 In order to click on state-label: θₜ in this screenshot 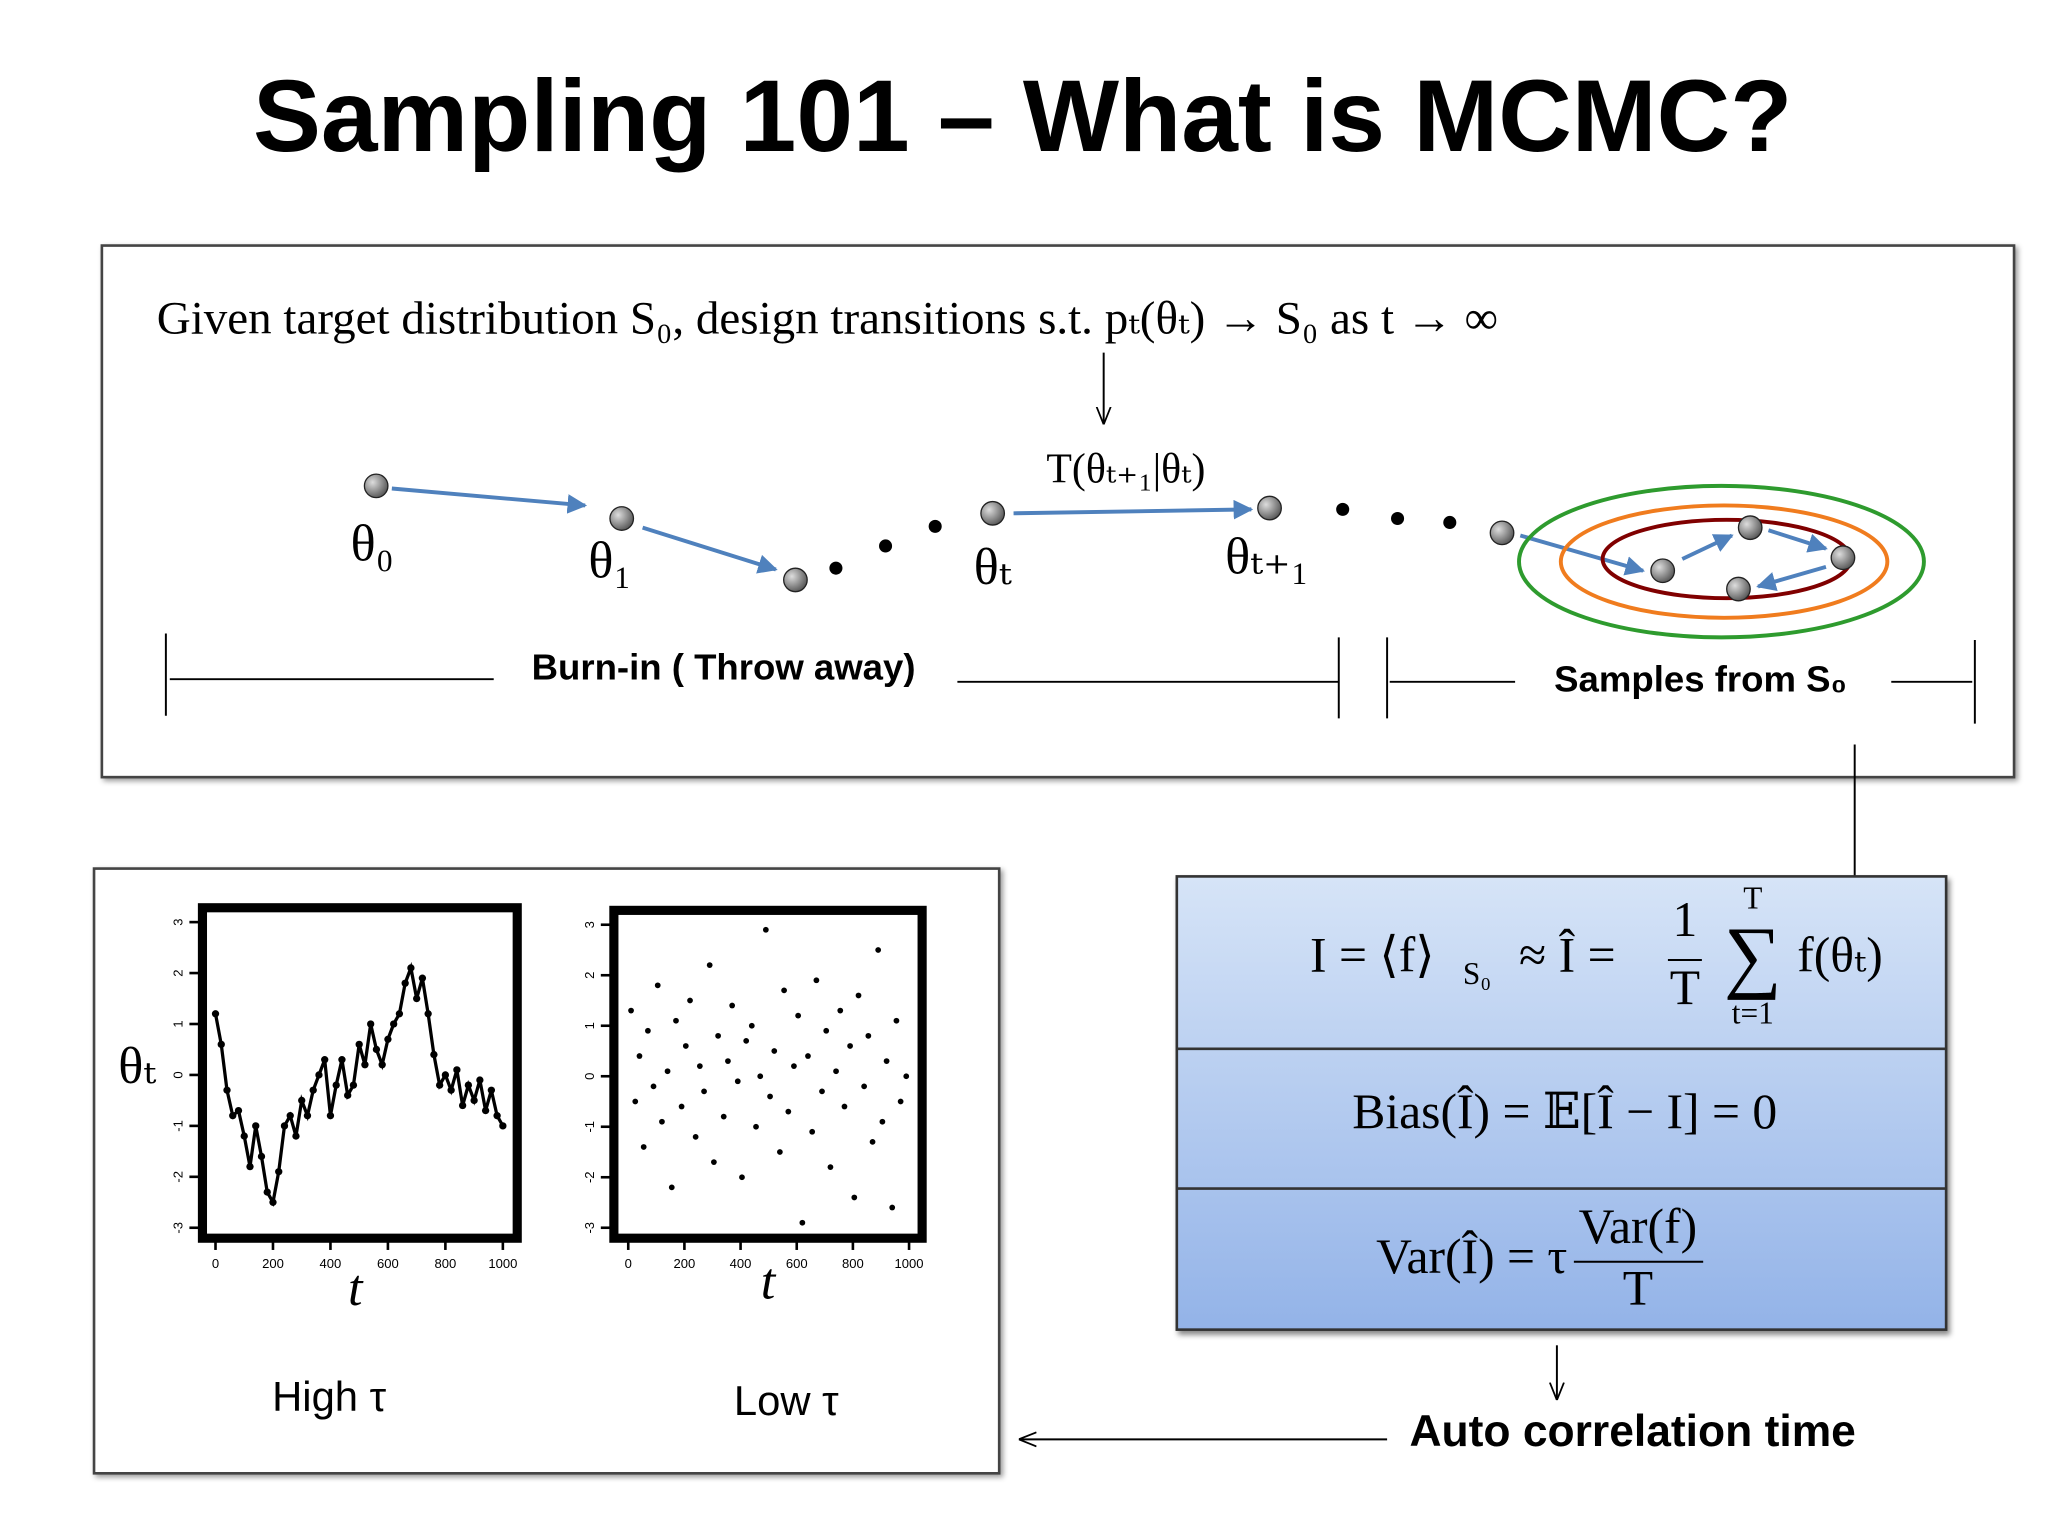, I will do `click(993, 567)`.